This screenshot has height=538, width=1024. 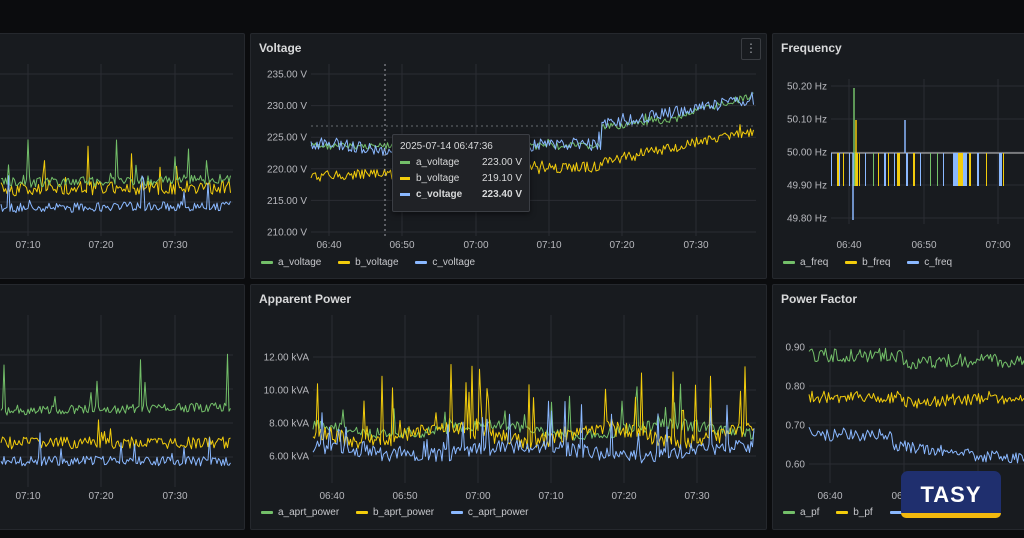 I want to click on voltage-legend: a_voltage b_voltage c_voltage, so click(x=375, y=262).